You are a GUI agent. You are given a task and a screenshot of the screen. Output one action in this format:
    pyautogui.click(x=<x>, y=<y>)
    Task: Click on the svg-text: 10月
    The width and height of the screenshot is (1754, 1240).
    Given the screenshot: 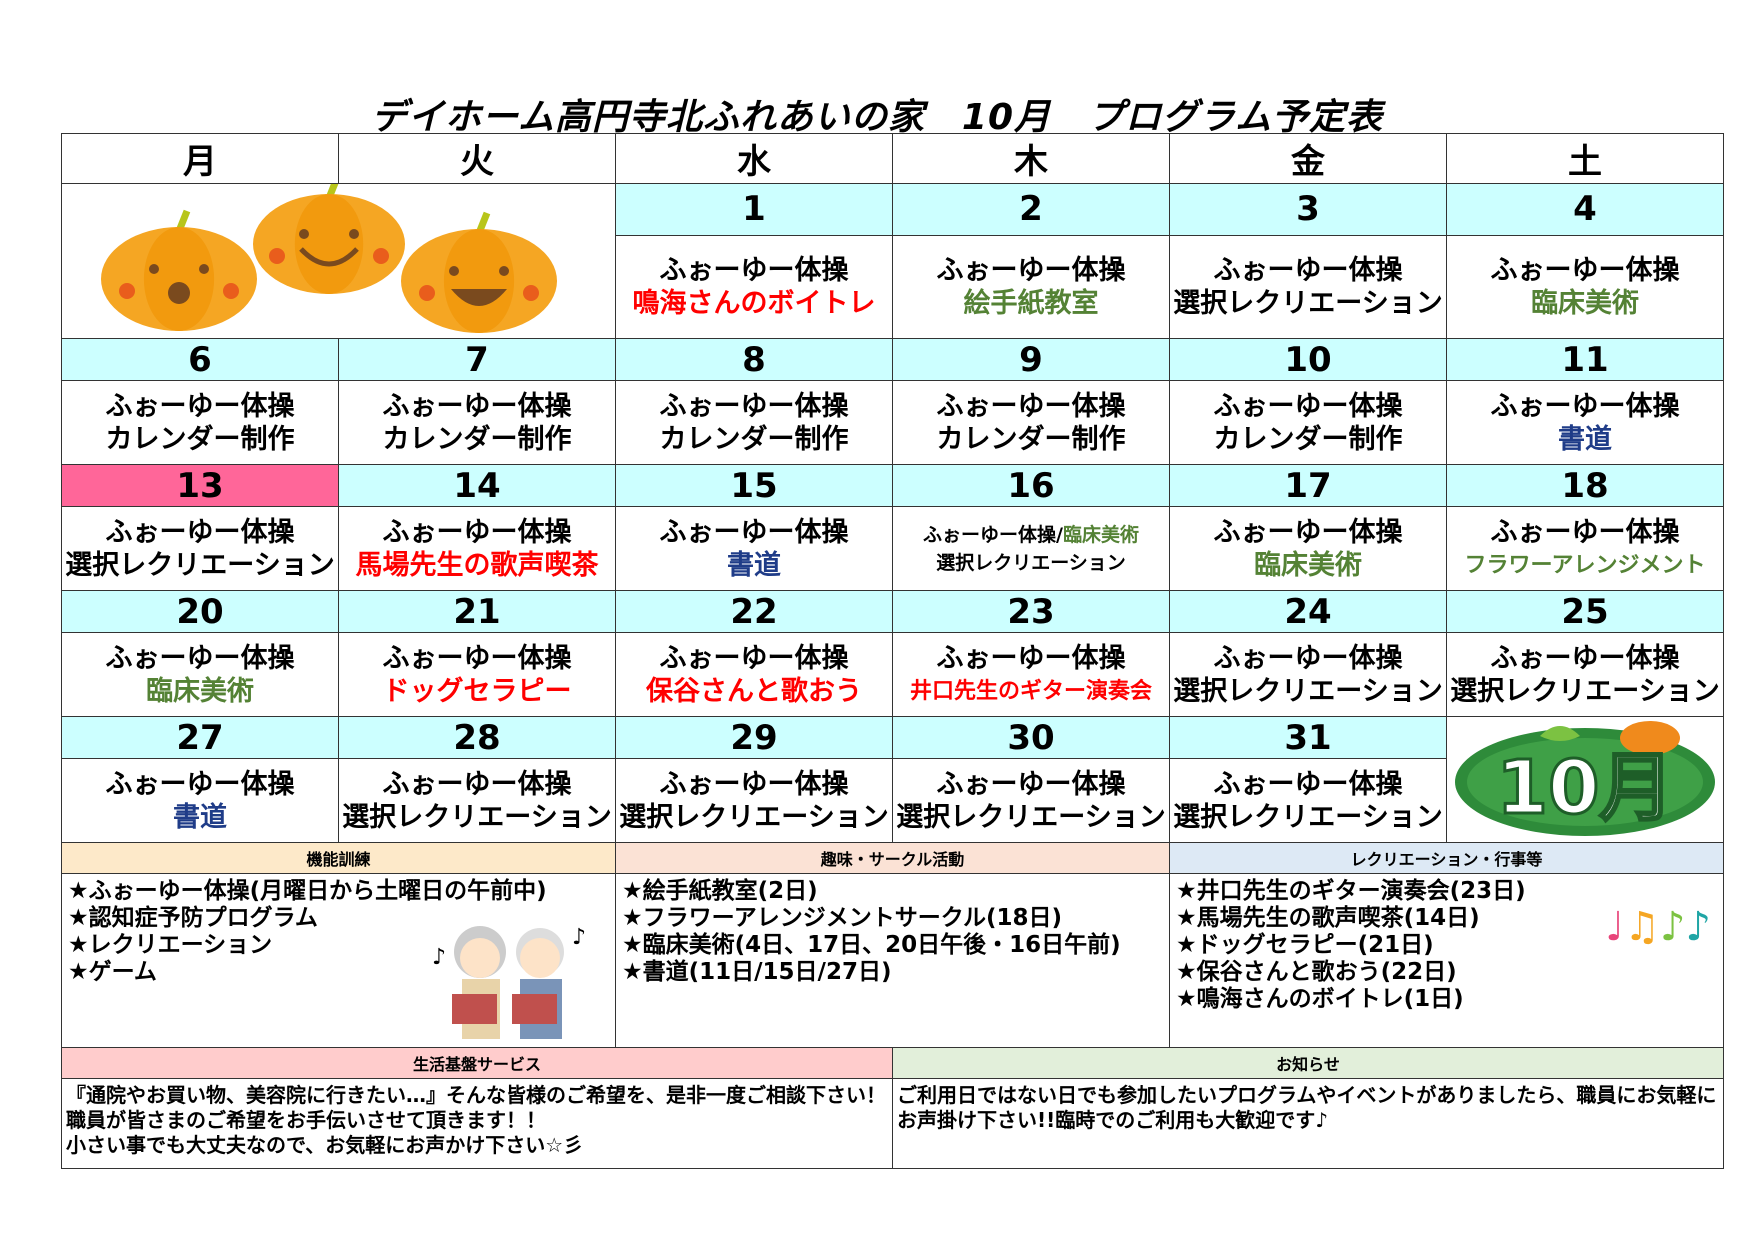 What is the action you would take?
    pyautogui.click(x=1585, y=788)
    